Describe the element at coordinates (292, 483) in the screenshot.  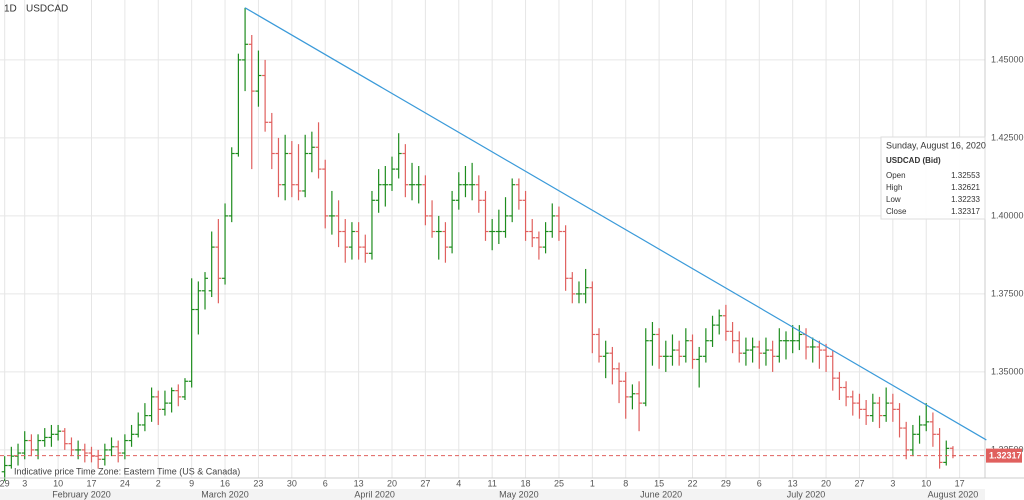
I see `x-tick-label: 30` at that location.